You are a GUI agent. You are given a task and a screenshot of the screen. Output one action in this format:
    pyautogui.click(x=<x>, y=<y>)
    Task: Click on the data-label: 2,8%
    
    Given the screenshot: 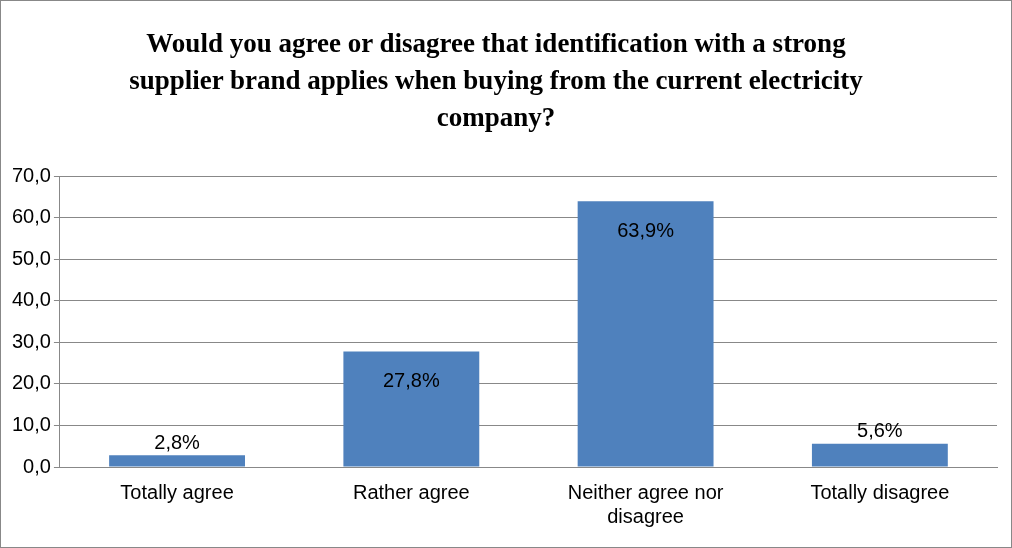 What is the action you would take?
    pyautogui.click(x=177, y=441)
    